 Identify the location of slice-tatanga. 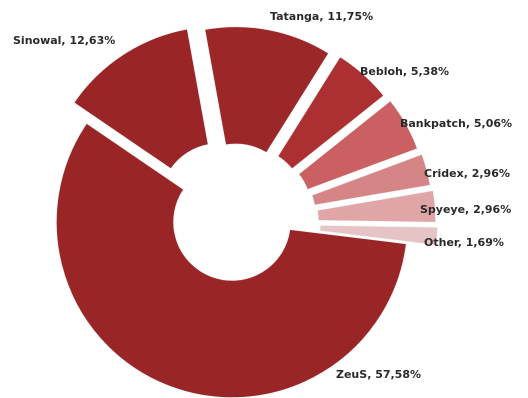
(267, 90).